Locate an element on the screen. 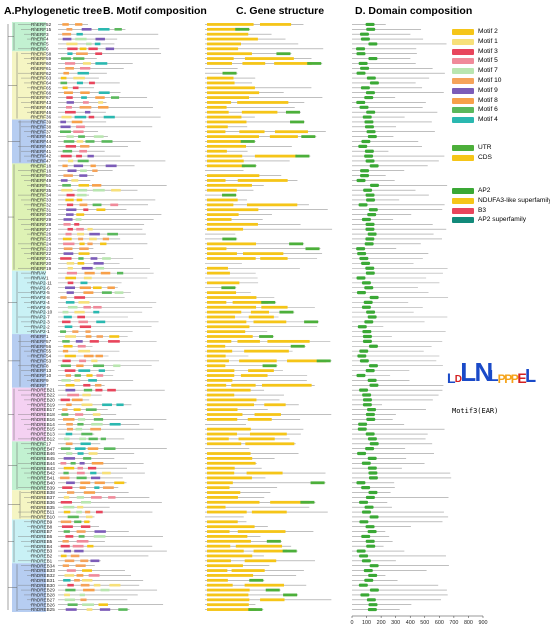  gene-label: RhERF40 is located at coordinates (41, 146).